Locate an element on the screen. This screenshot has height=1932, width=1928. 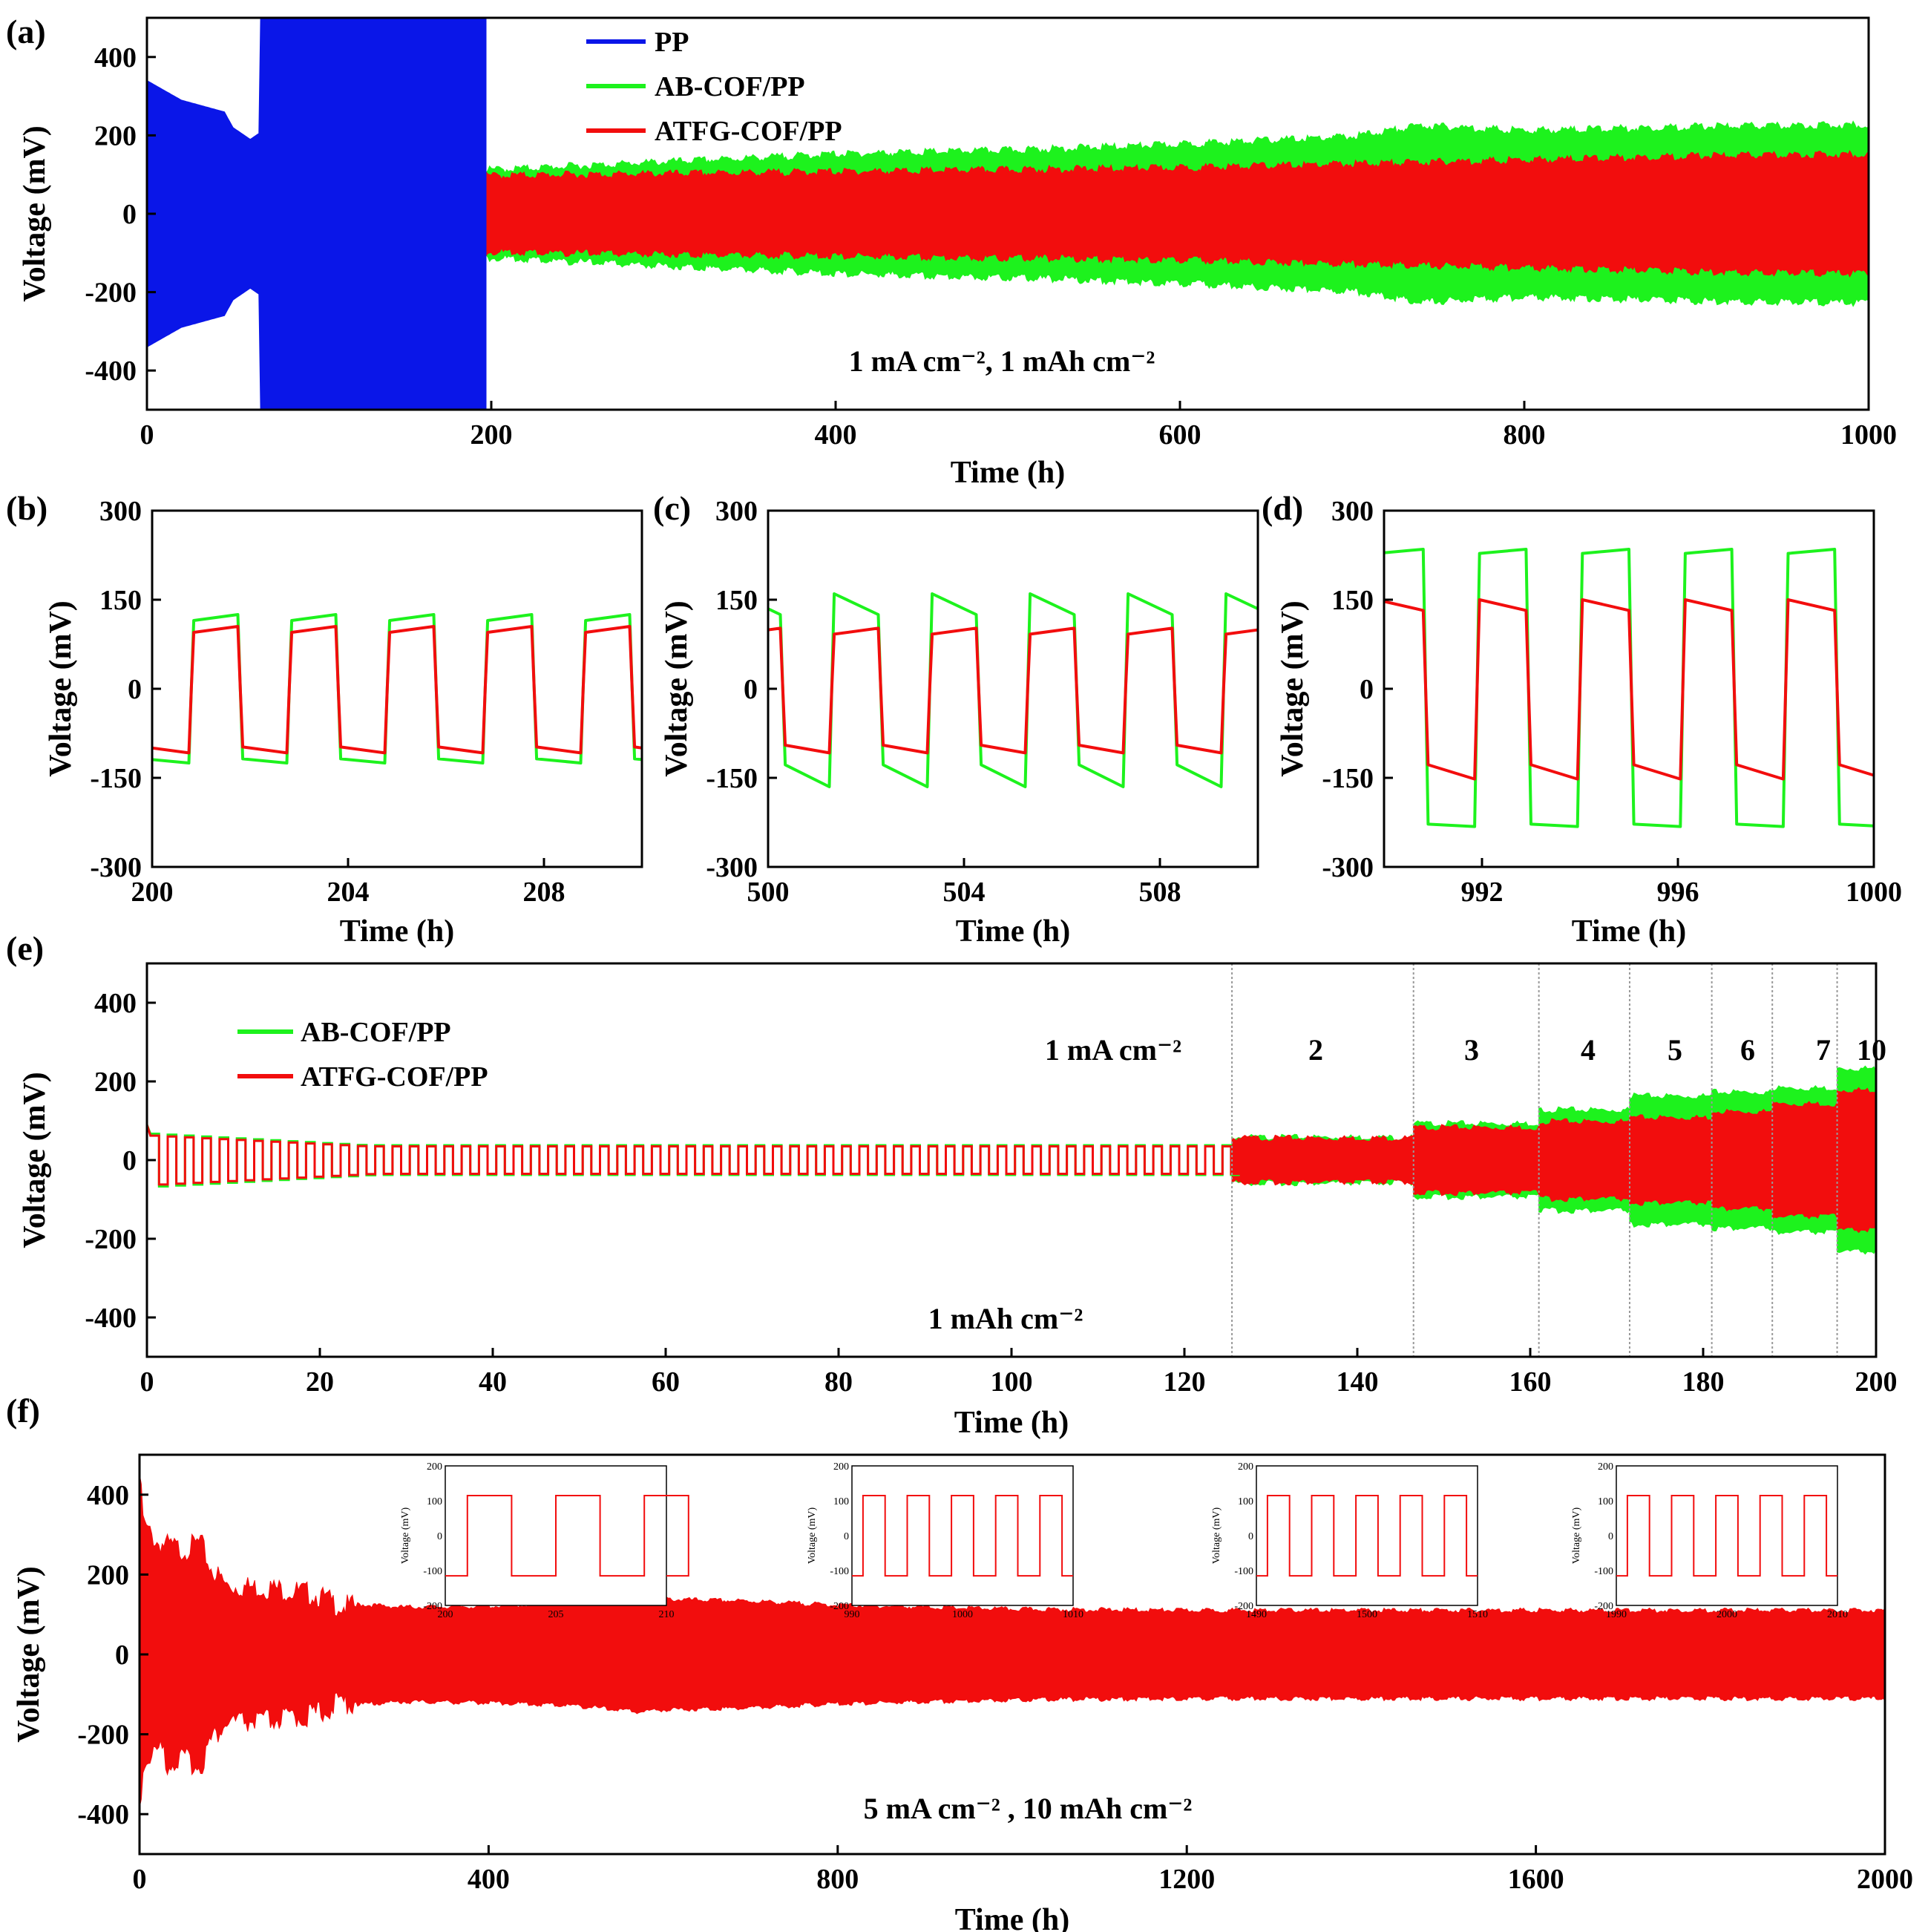
x-tick-label: 0 is located at coordinates (147, 435).